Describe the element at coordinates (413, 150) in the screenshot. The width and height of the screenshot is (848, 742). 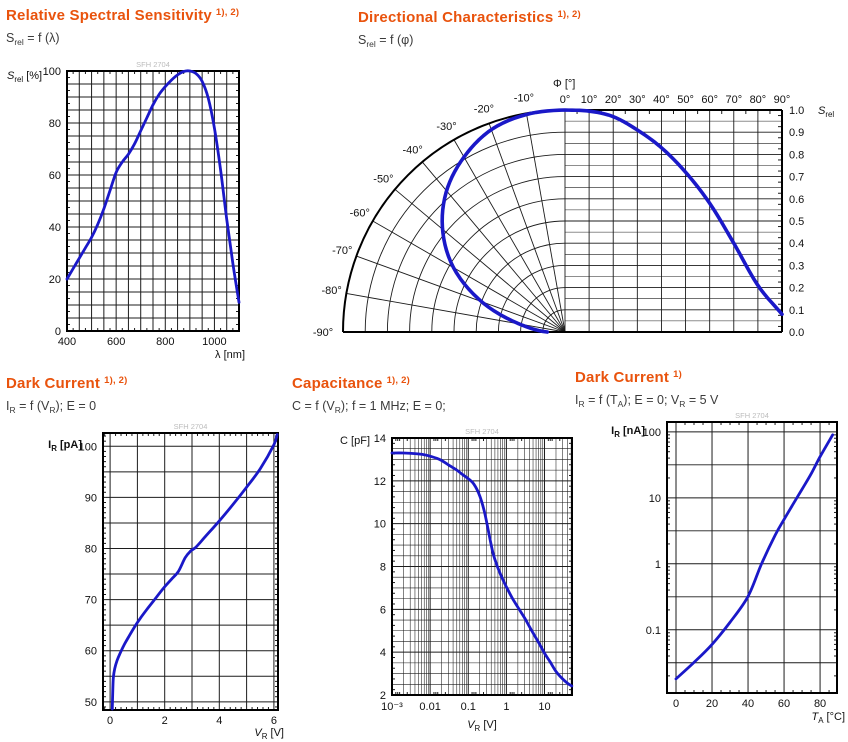
I see `angle-tick-label: -40°` at that location.